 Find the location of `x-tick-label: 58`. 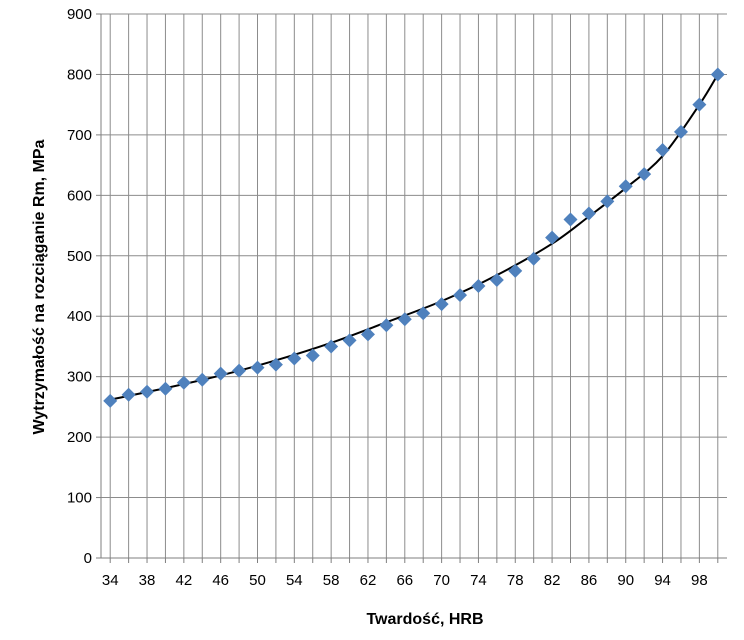

x-tick-label: 58 is located at coordinates (331, 580).